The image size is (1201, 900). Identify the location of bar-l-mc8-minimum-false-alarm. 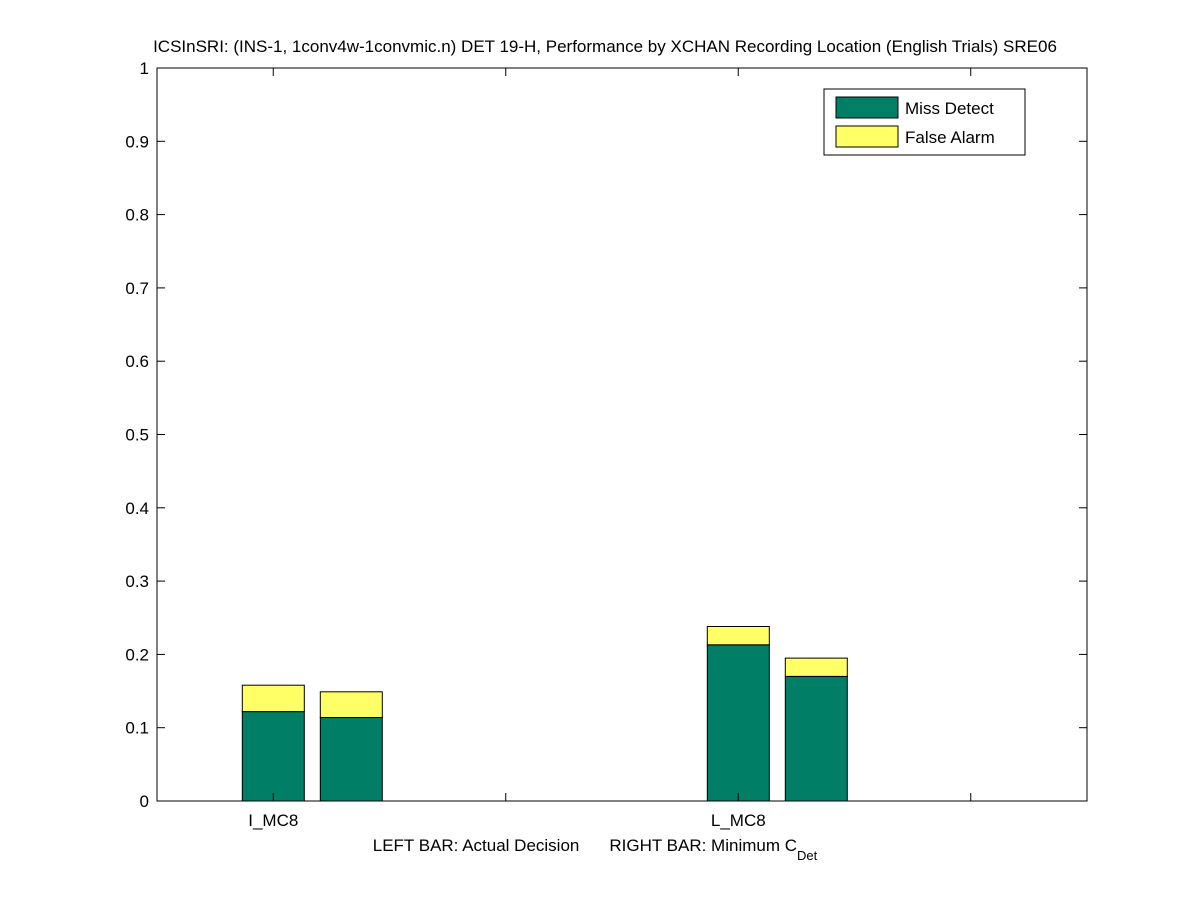
(816, 667).